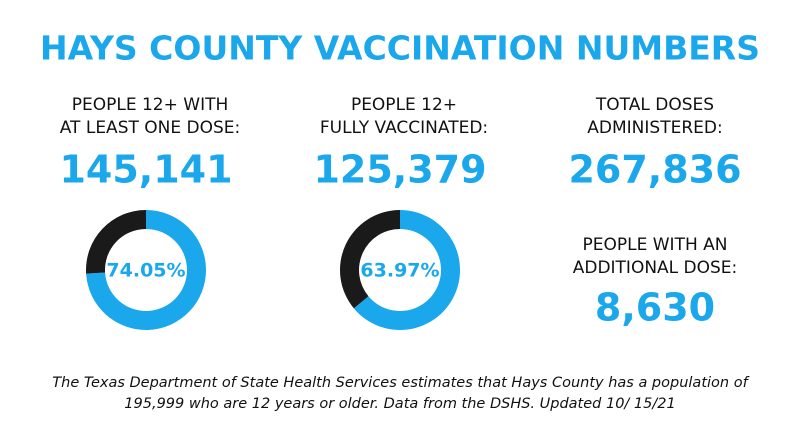  I want to click on donut-label: 74.05%, so click(145, 271).